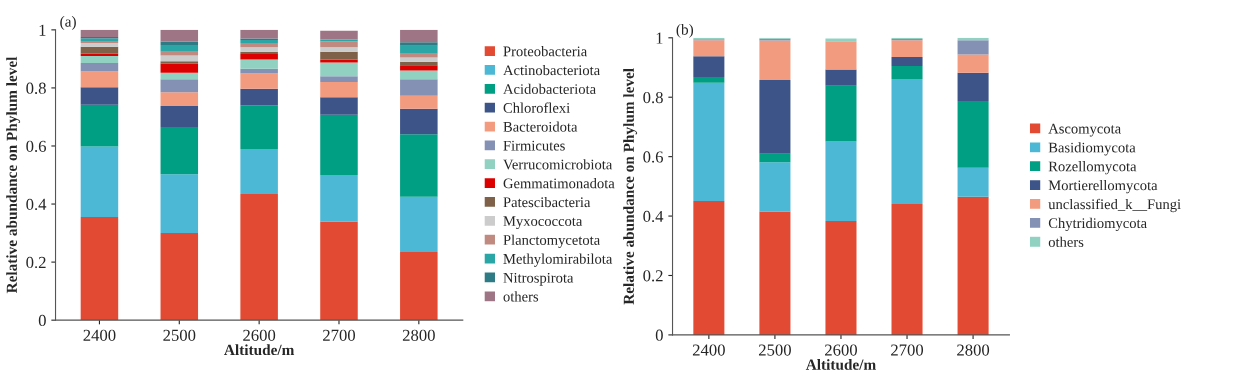 This screenshot has width=1234, height=378. Describe the element at coordinates (551, 241) in the screenshot. I see `legend-label: Planctomycetota` at that location.